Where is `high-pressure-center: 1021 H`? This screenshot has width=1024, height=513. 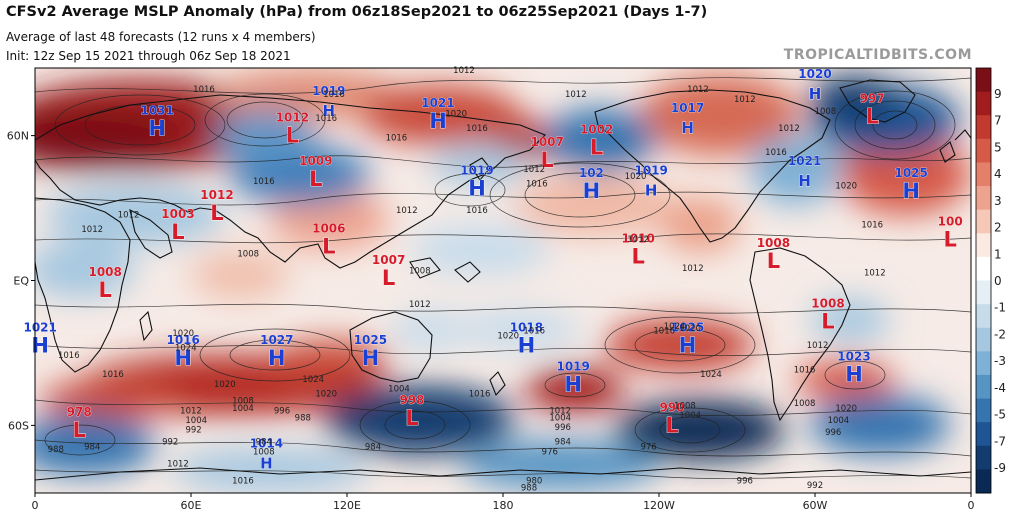
high-pressure-center: 1021 H is located at coordinates (805, 172).